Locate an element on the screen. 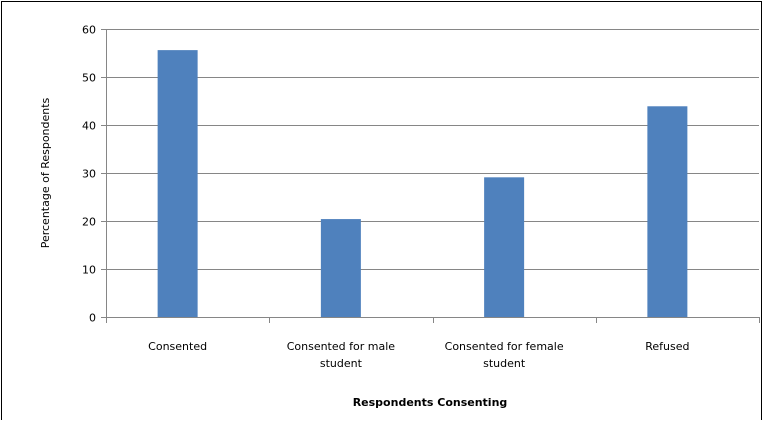  y-tick-label: 40 is located at coordinates (89, 126).